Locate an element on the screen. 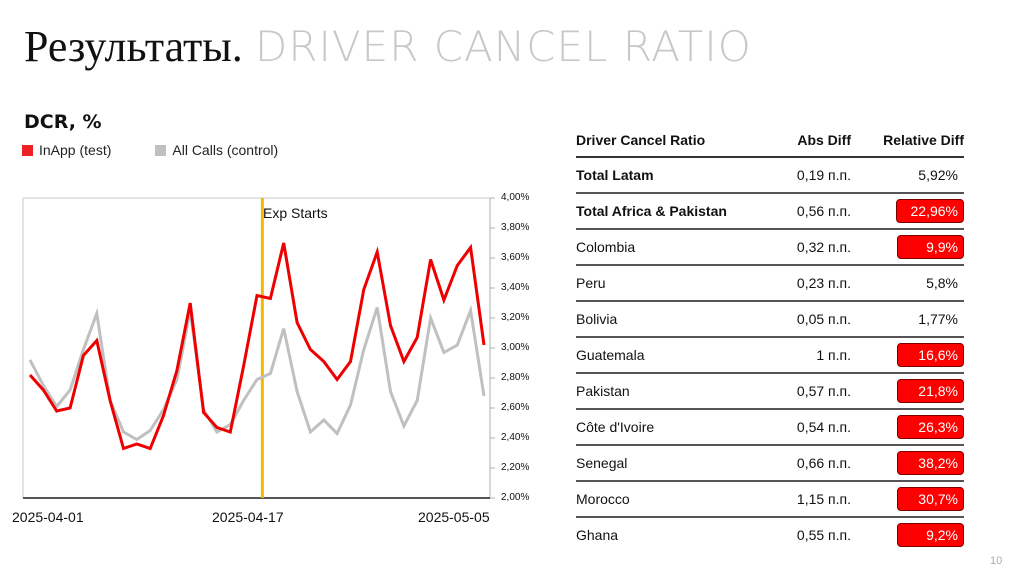 The image size is (1024, 574). legend-swatch-test-icon is located at coordinates (27, 150).